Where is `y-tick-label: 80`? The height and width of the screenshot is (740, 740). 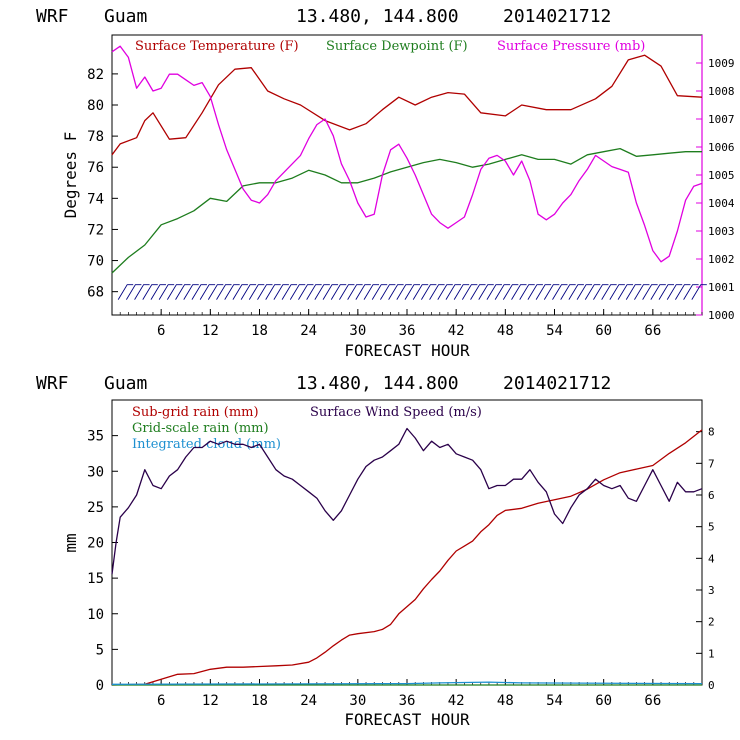 y-tick-label: 80 is located at coordinates (95, 106).